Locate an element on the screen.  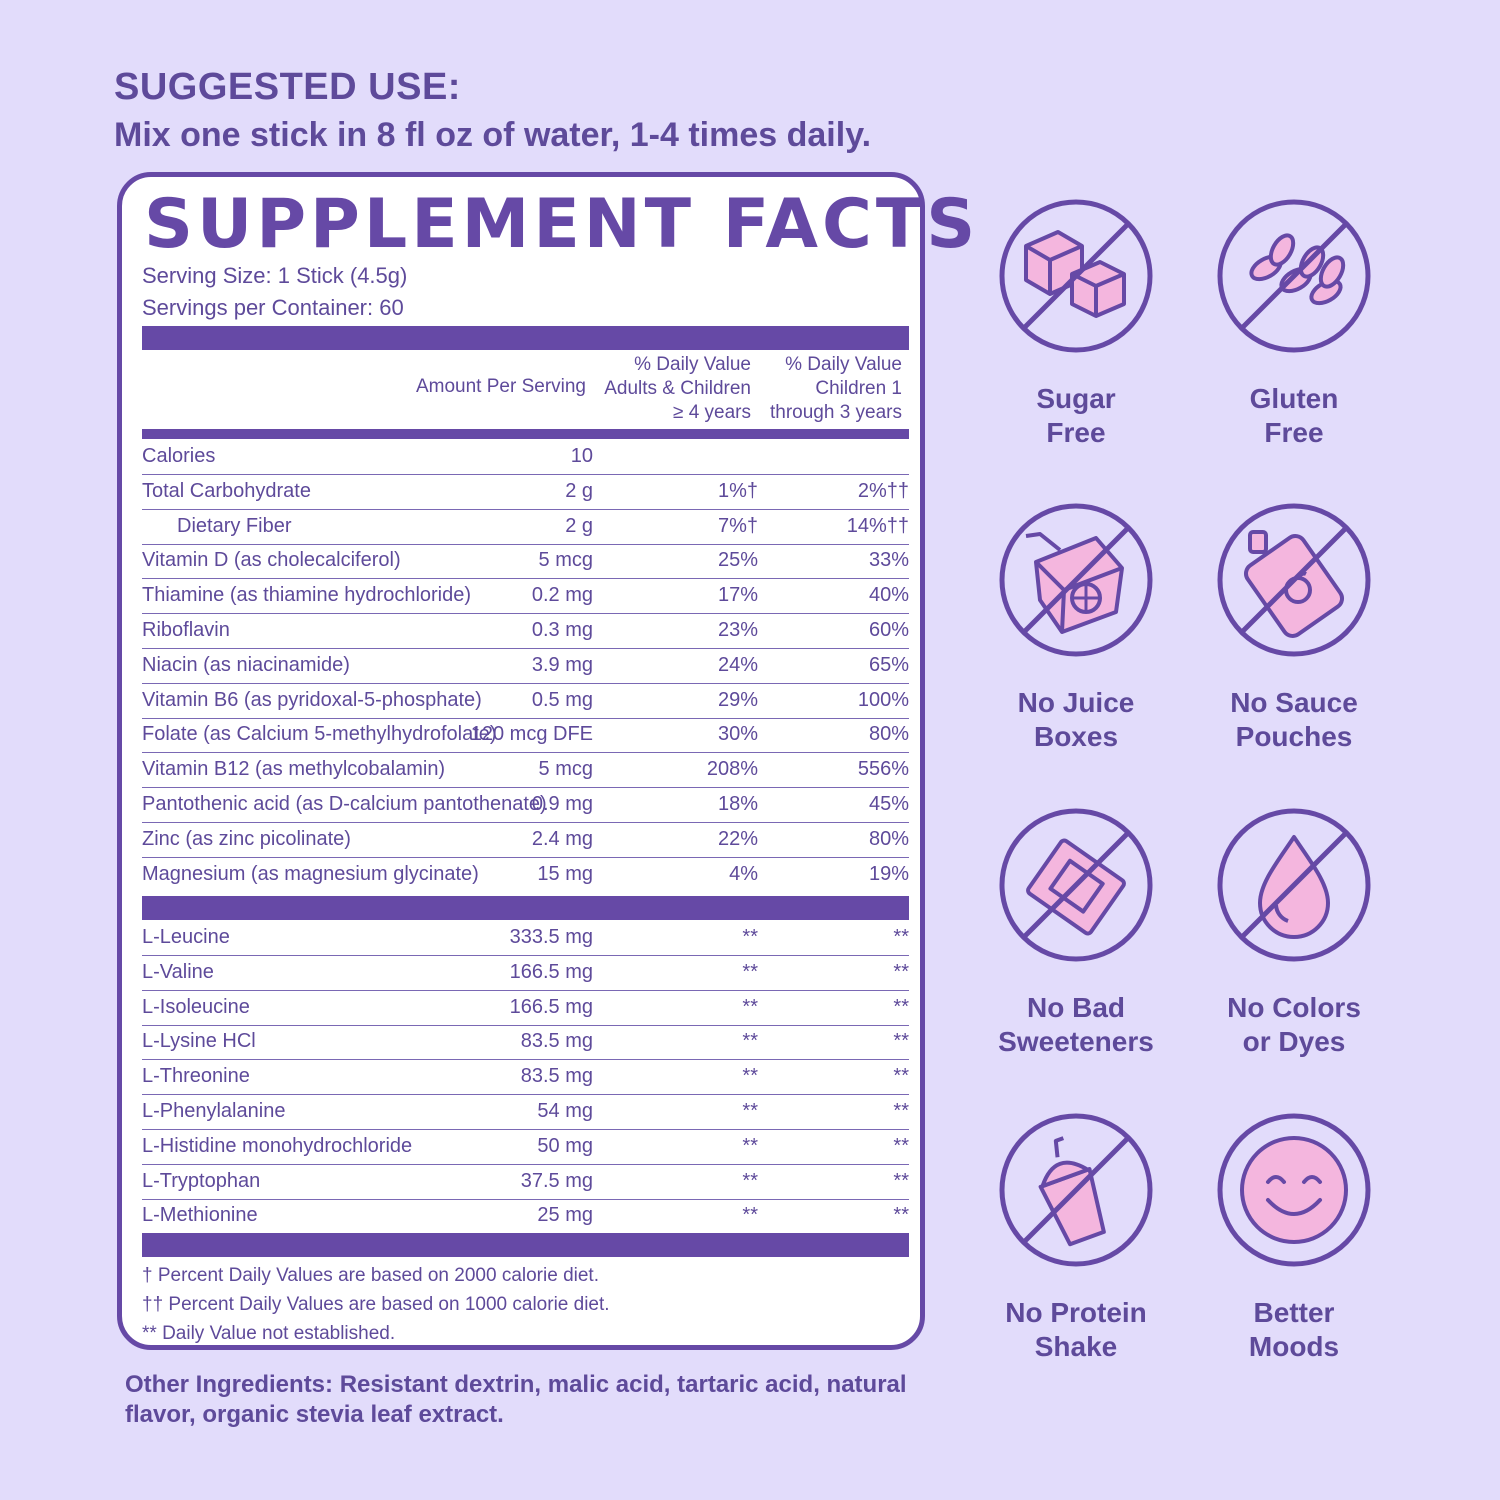
suggested-use-heading: SUGGESTED USE: is located at coordinates (287, 87).